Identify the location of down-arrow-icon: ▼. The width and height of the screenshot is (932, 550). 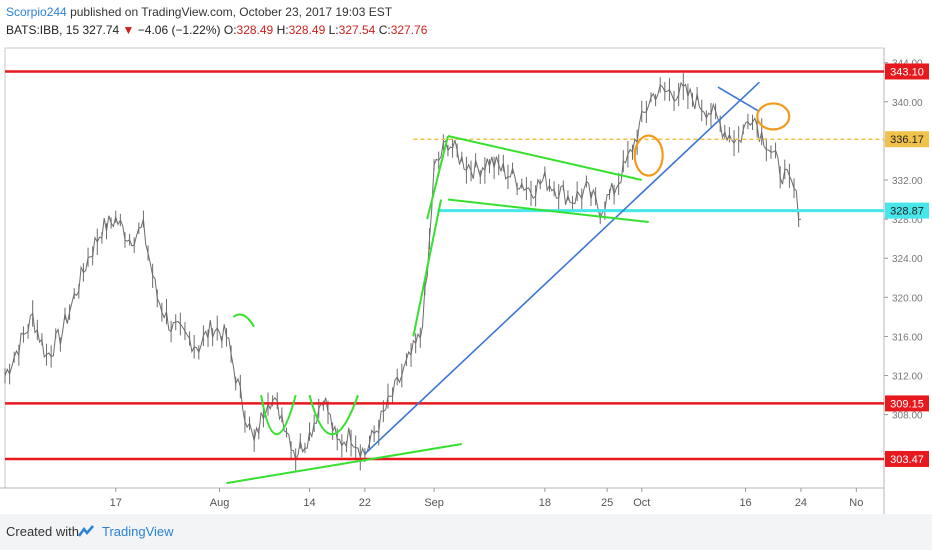
(128, 30).